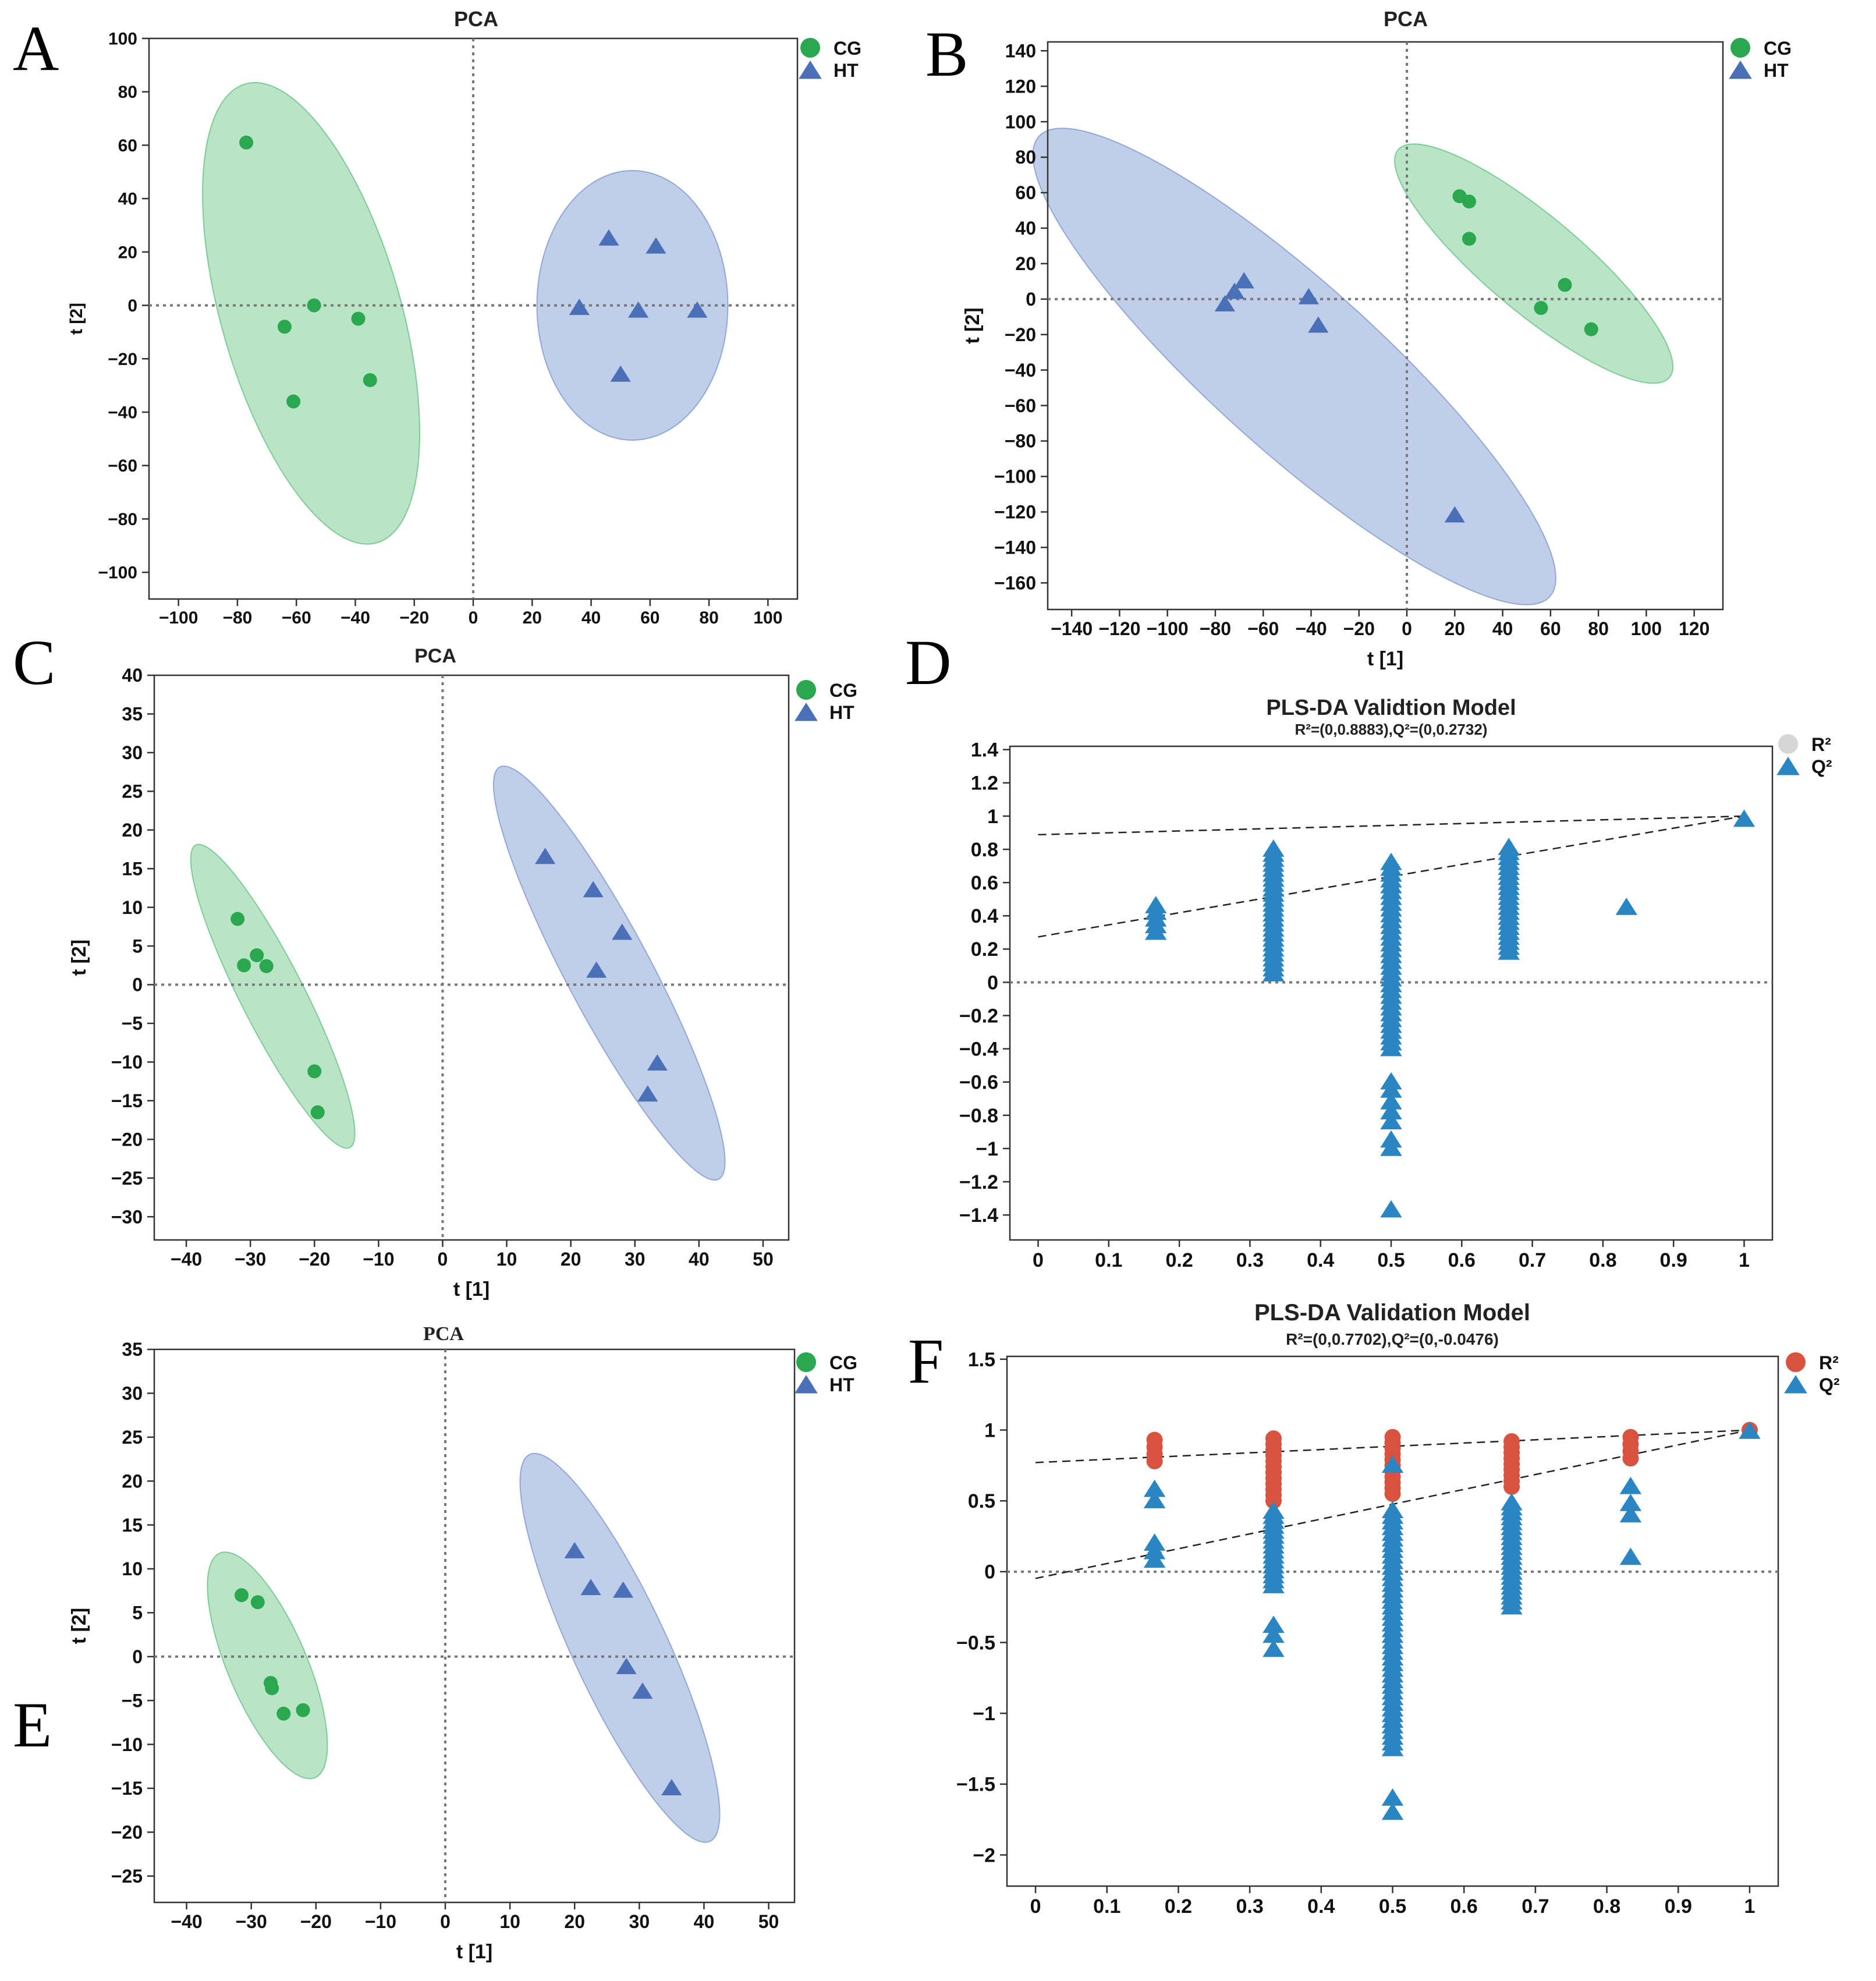 The height and width of the screenshot is (1981, 1876). Describe the element at coordinates (1674, 1260) in the screenshot. I see `x-tick-label: 0.9` at that location.